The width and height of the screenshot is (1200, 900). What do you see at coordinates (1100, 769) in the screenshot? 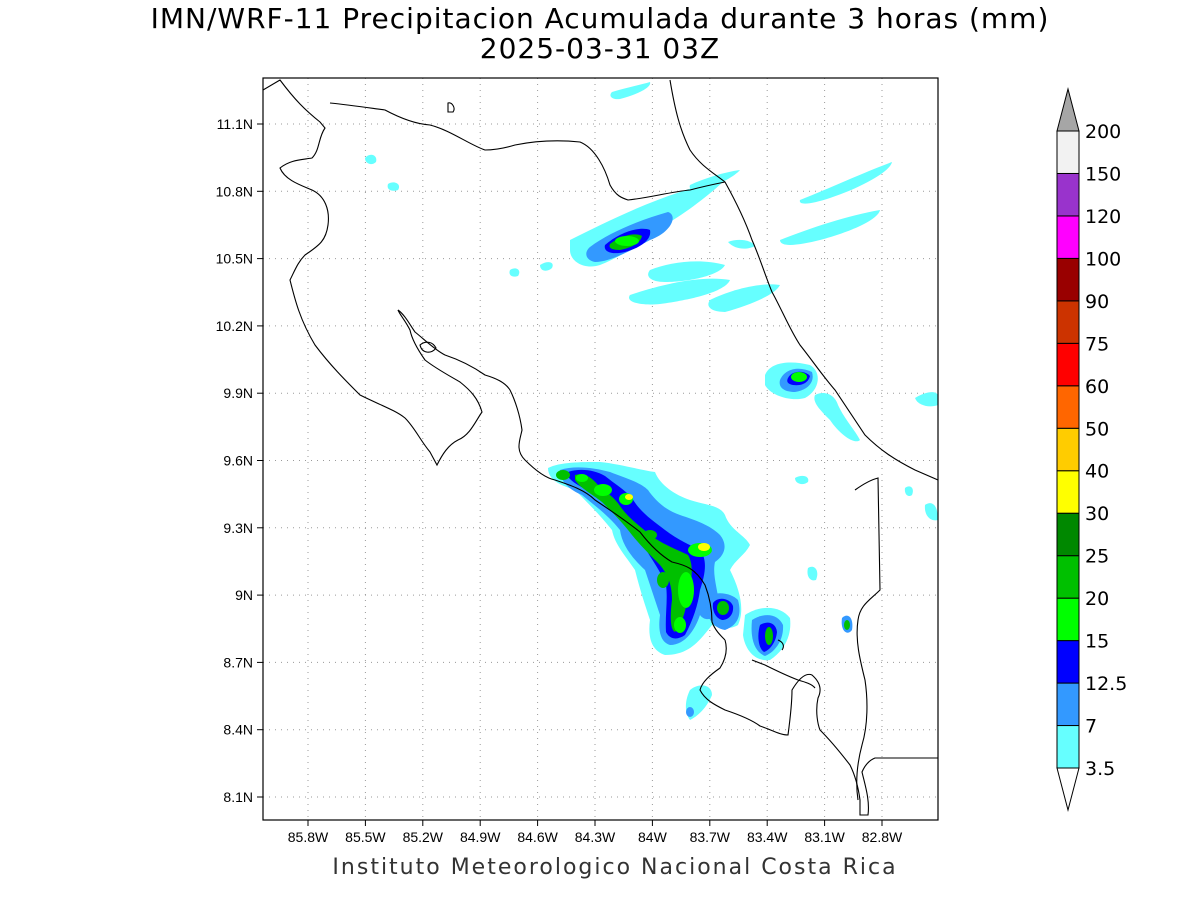
I see `colorbar-label: 3.5` at bounding box center [1100, 769].